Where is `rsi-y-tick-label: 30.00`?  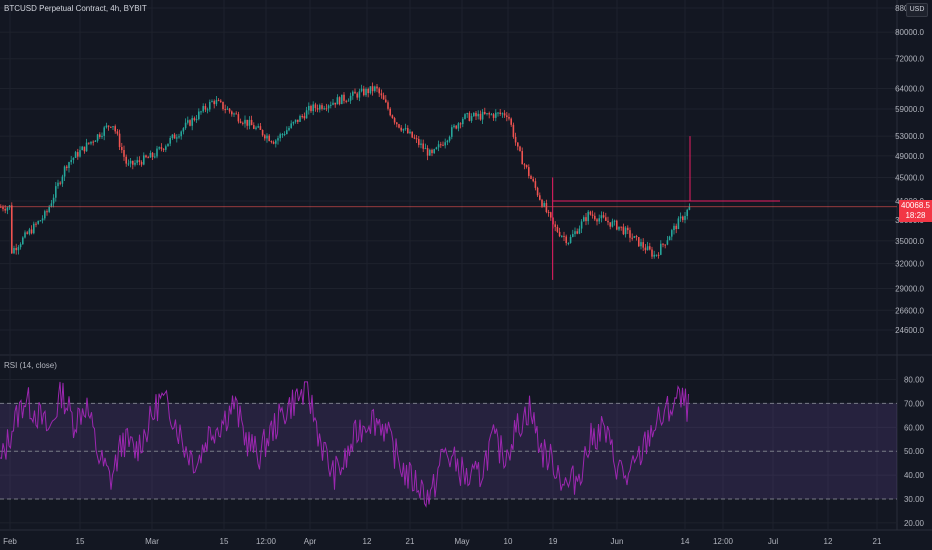 rsi-y-tick-label: 30.00 is located at coordinates (914, 499).